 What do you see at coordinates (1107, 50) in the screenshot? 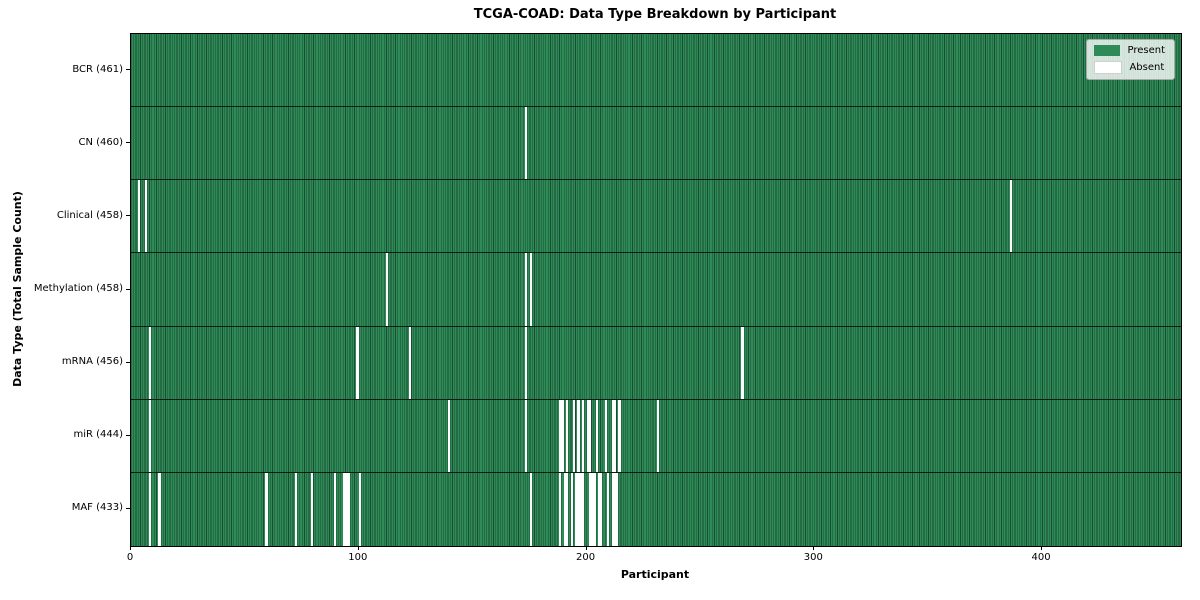
I see `legend-present-swatch` at bounding box center [1107, 50].